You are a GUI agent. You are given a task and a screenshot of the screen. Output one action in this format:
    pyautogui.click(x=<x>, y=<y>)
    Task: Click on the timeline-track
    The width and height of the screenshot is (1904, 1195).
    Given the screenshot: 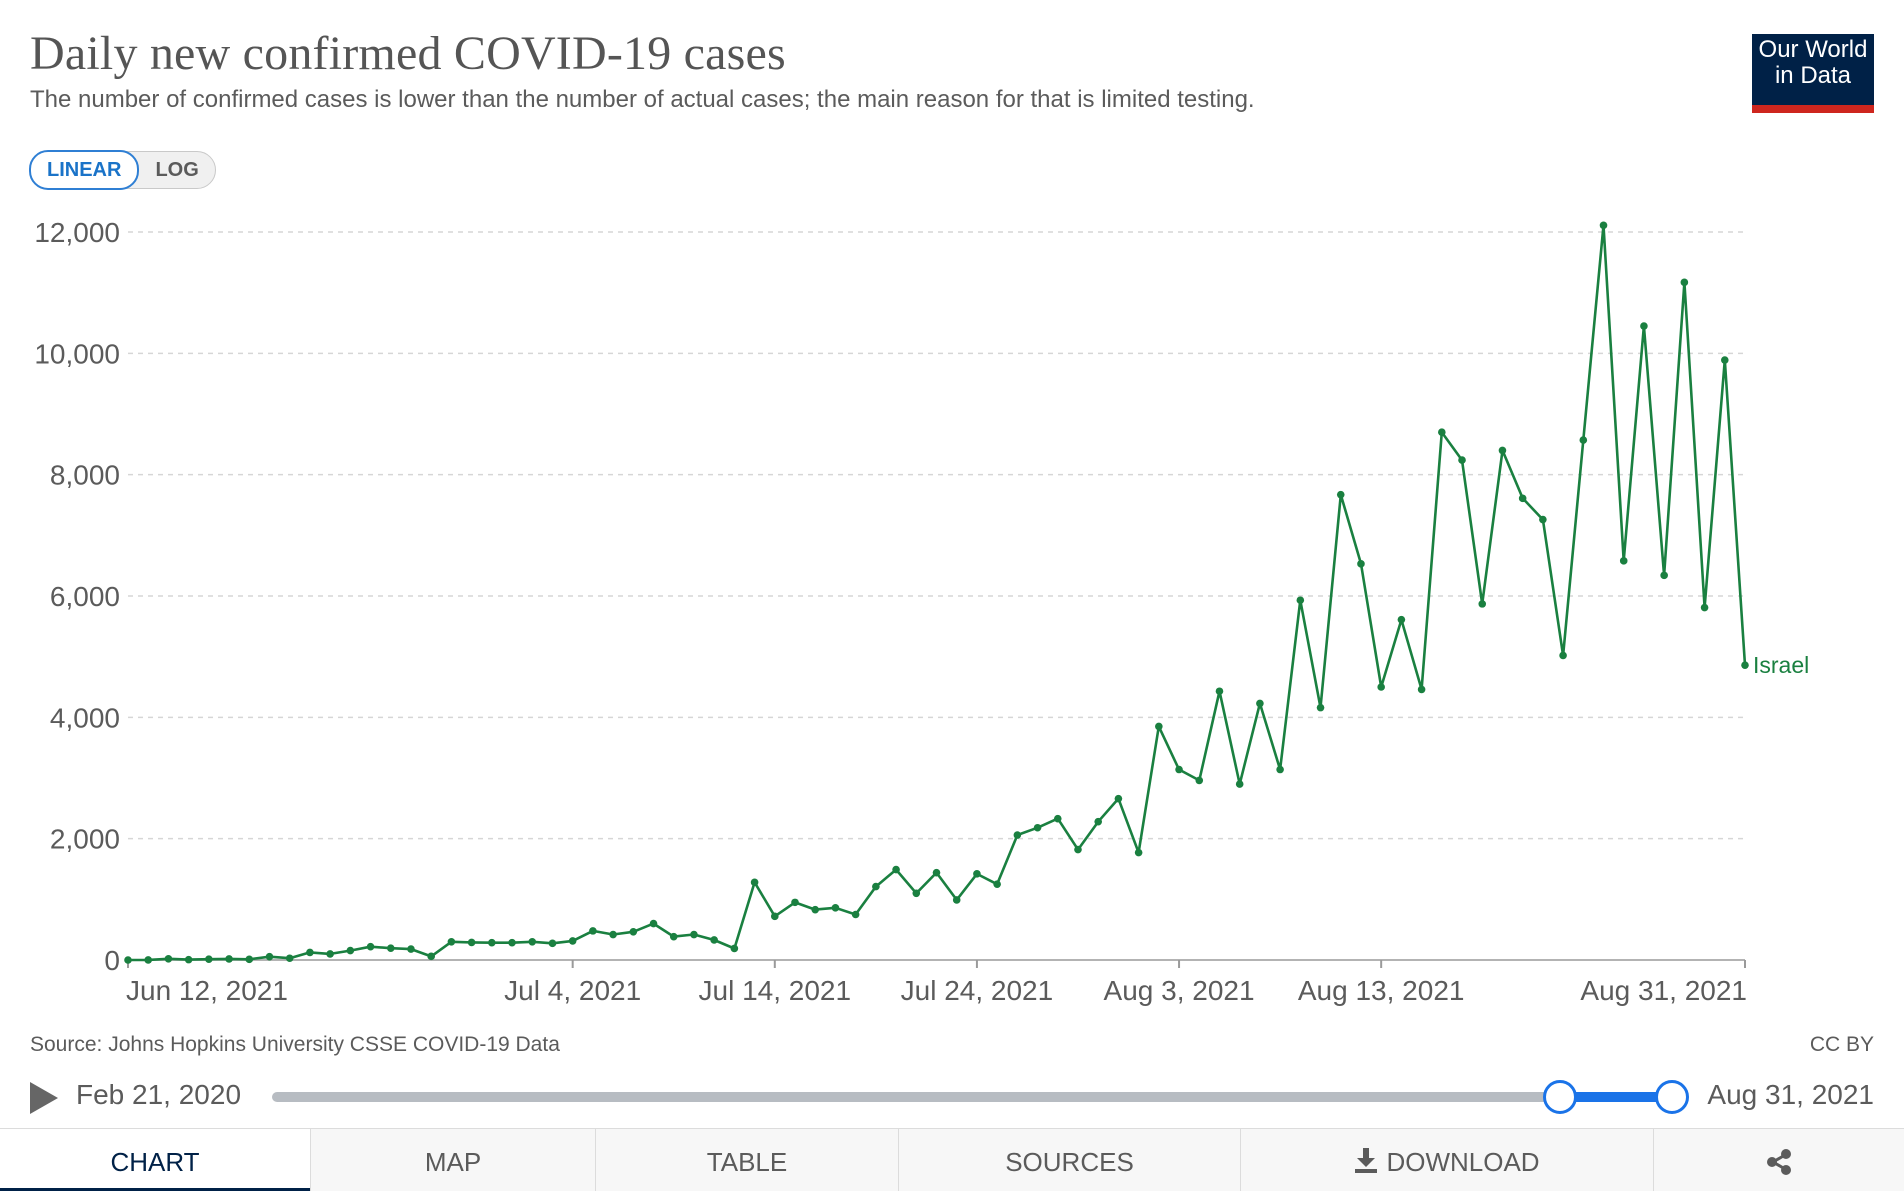 What is the action you would take?
    pyautogui.click(x=972, y=1097)
    